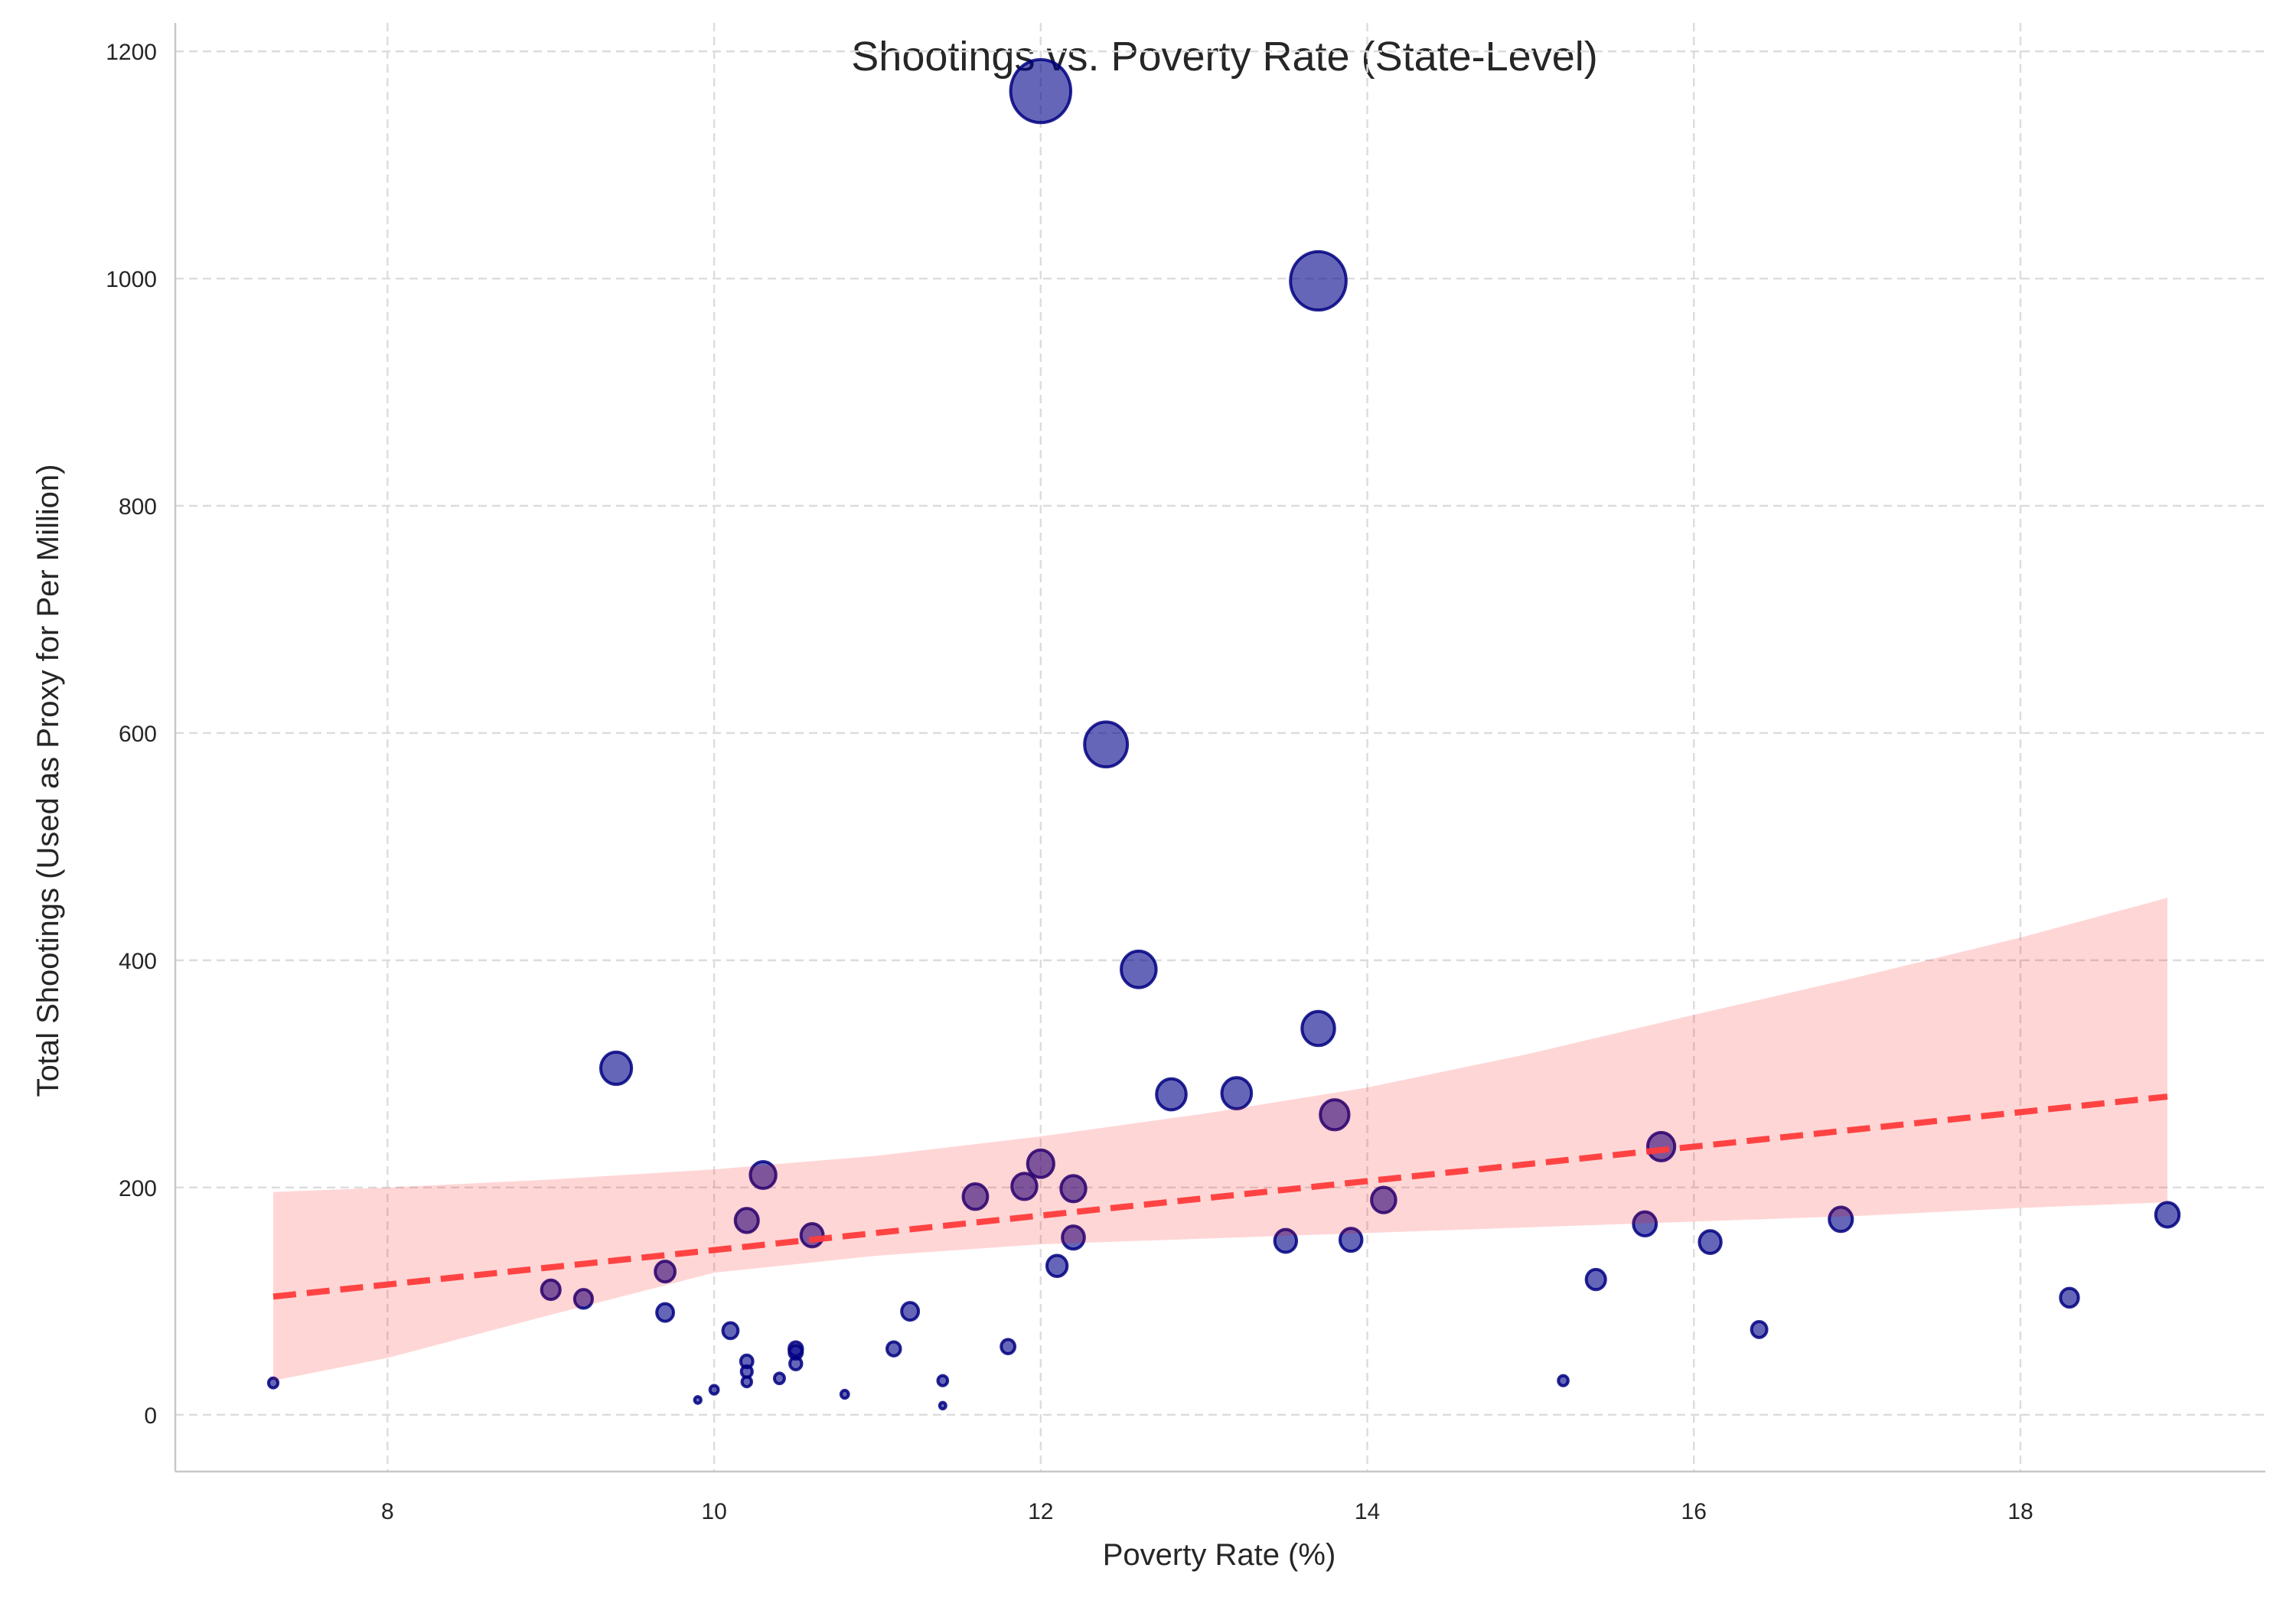 This screenshot has height=1607, width=2296. Describe the element at coordinates (150, 1416) in the screenshot. I see `y-tick-label: 0` at that location.